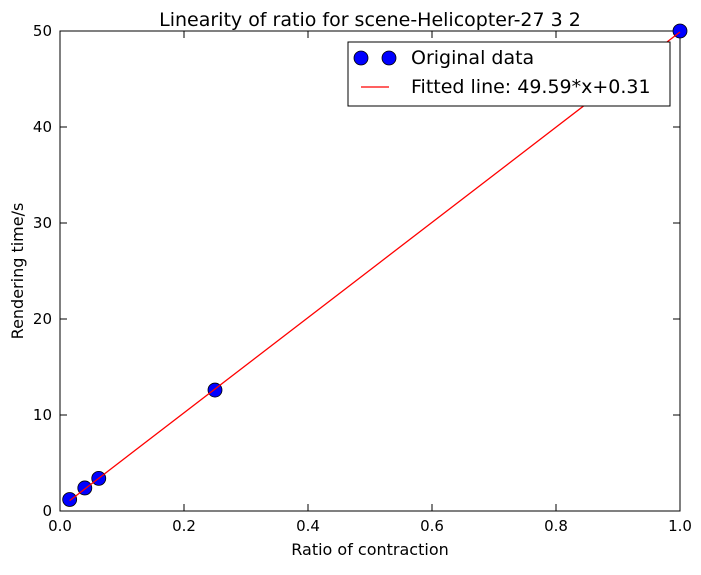  Describe the element at coordinates (17, 271) in the screenshot. I see `y-axis-label: Rendering time/s` at that location.